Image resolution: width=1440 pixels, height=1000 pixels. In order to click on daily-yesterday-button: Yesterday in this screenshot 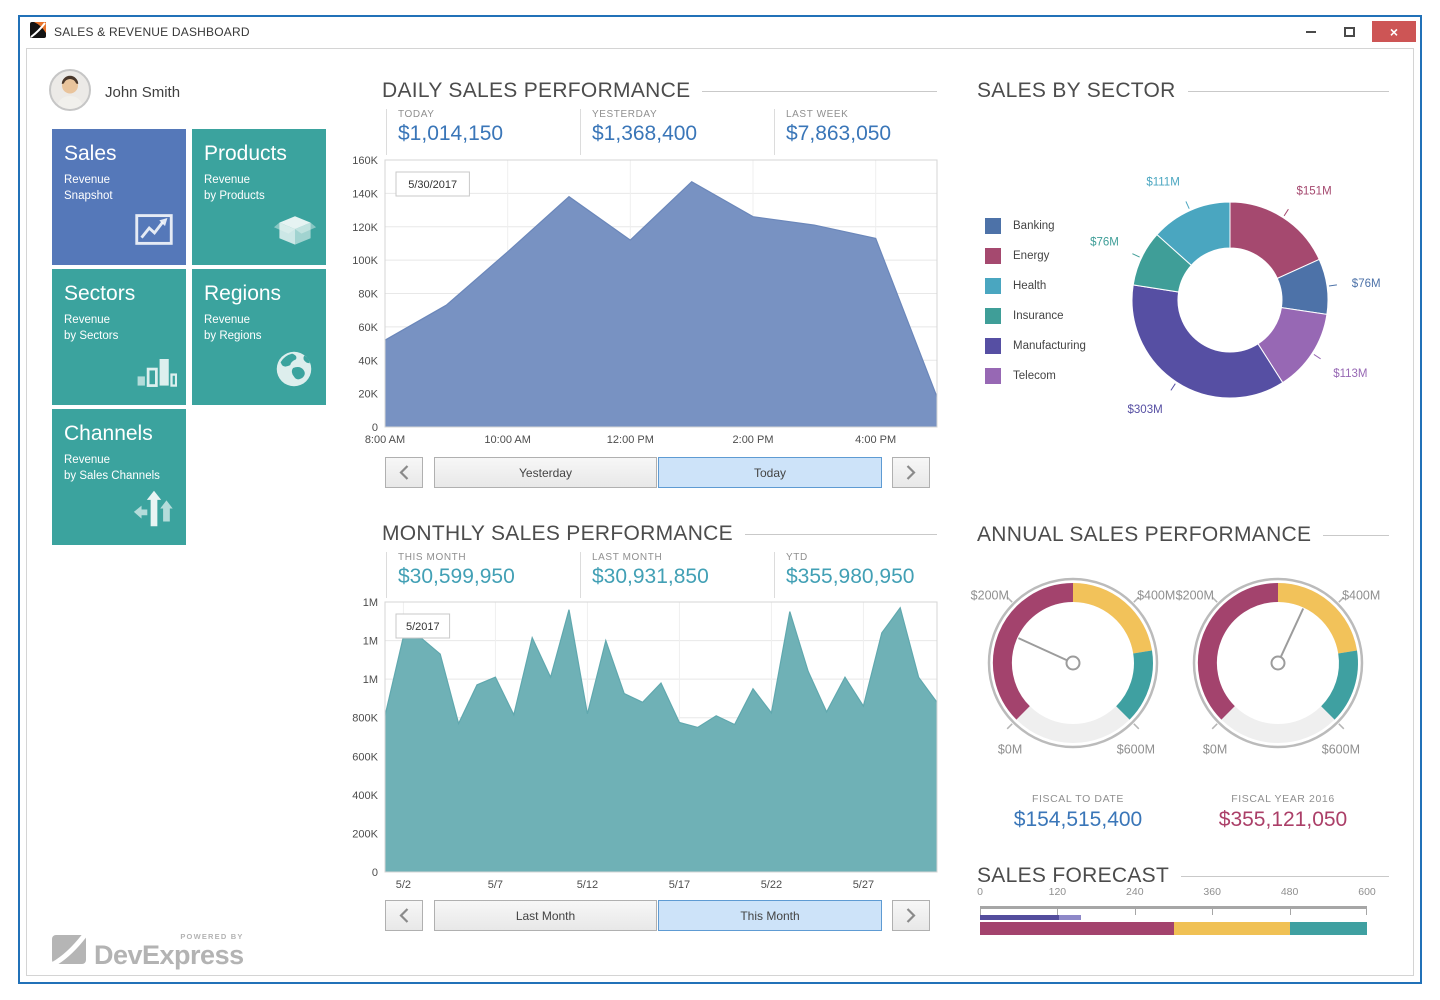, I will do `click(545, 472)`.